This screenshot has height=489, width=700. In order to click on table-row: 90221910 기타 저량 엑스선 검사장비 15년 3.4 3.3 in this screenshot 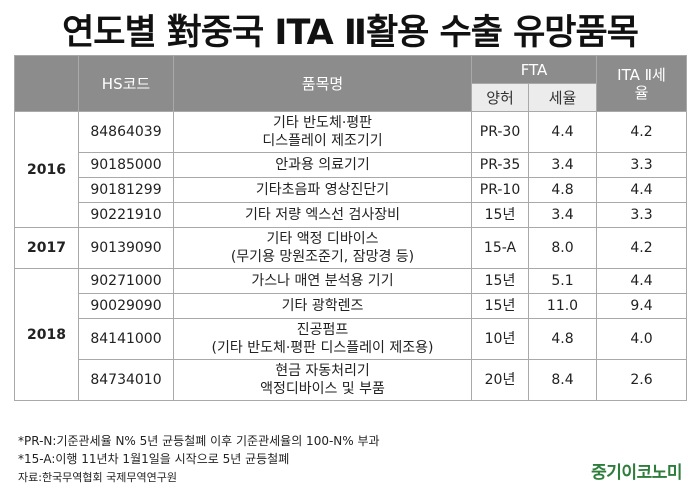, I will do `click(351, 215)`.